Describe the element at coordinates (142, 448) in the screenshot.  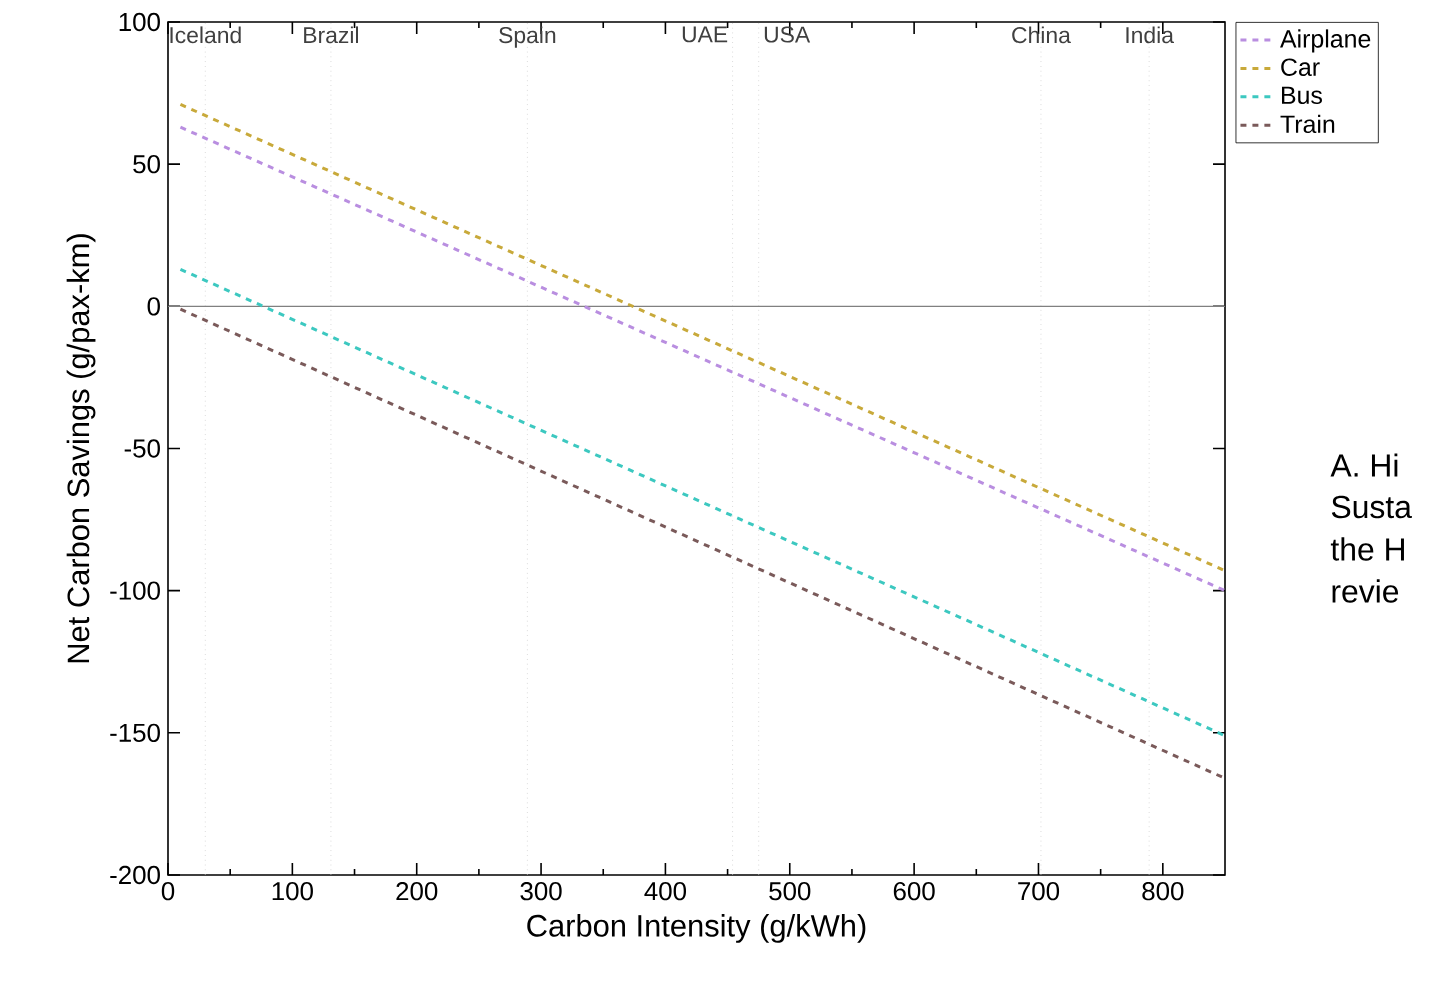
I see `y-tick-label: -50` at that location.